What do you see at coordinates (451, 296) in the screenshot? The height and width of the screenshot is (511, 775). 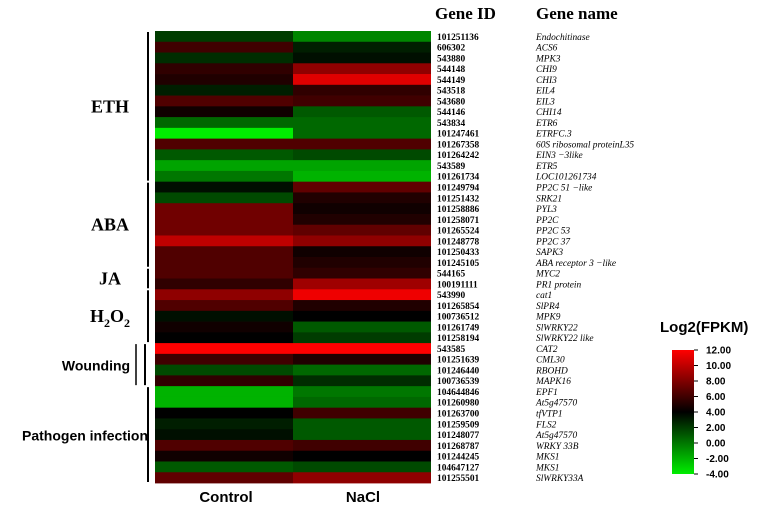 I see `gene-id-label: 543990` at bounding box center [451, 296].